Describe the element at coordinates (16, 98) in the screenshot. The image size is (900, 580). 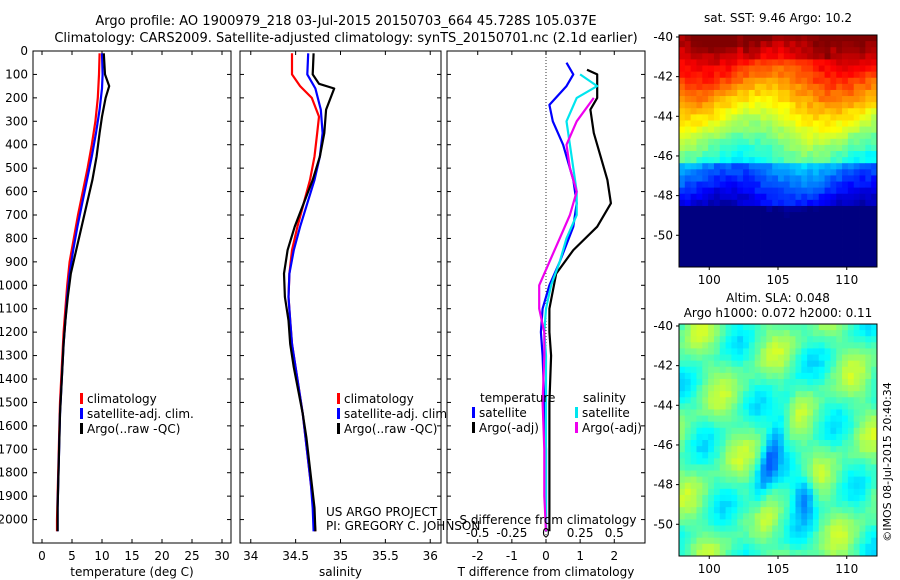
I see `y-tick-label: 200` at that location.